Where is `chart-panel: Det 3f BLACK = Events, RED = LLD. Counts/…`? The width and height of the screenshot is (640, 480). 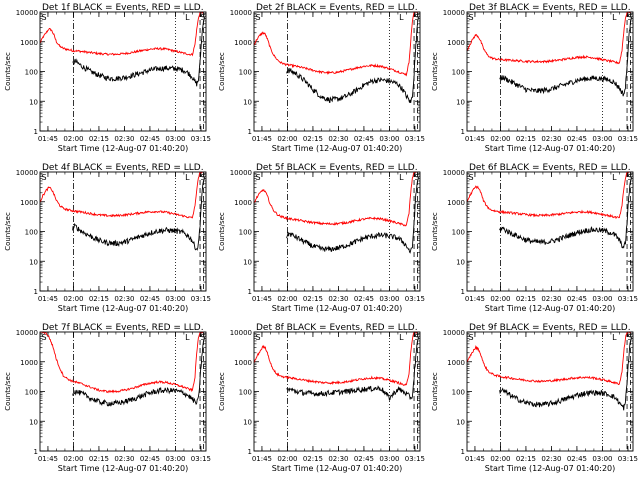 chart-panel: Det 3f BLACK = Events, RED = LLD. Counts/… is located at coordinates (534, 78).